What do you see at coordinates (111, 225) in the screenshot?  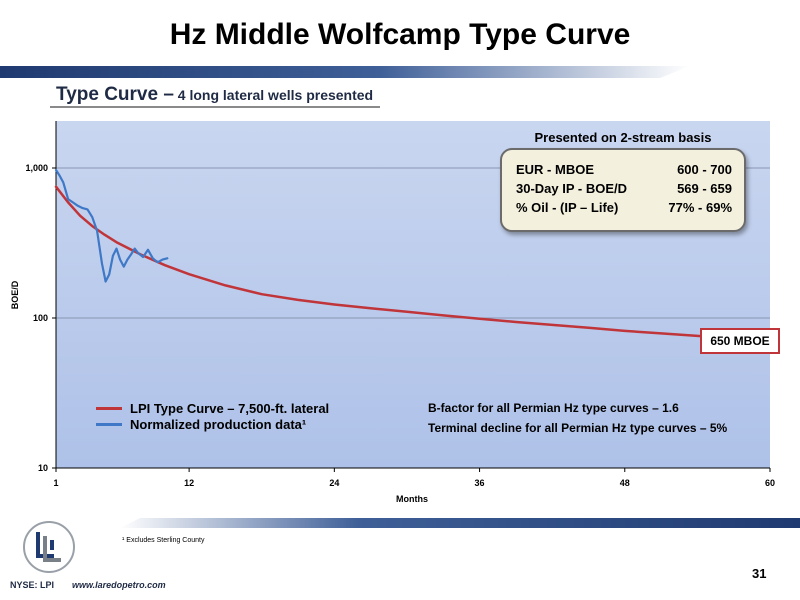 I see `production-data-line` at bounding box center [111, 225].